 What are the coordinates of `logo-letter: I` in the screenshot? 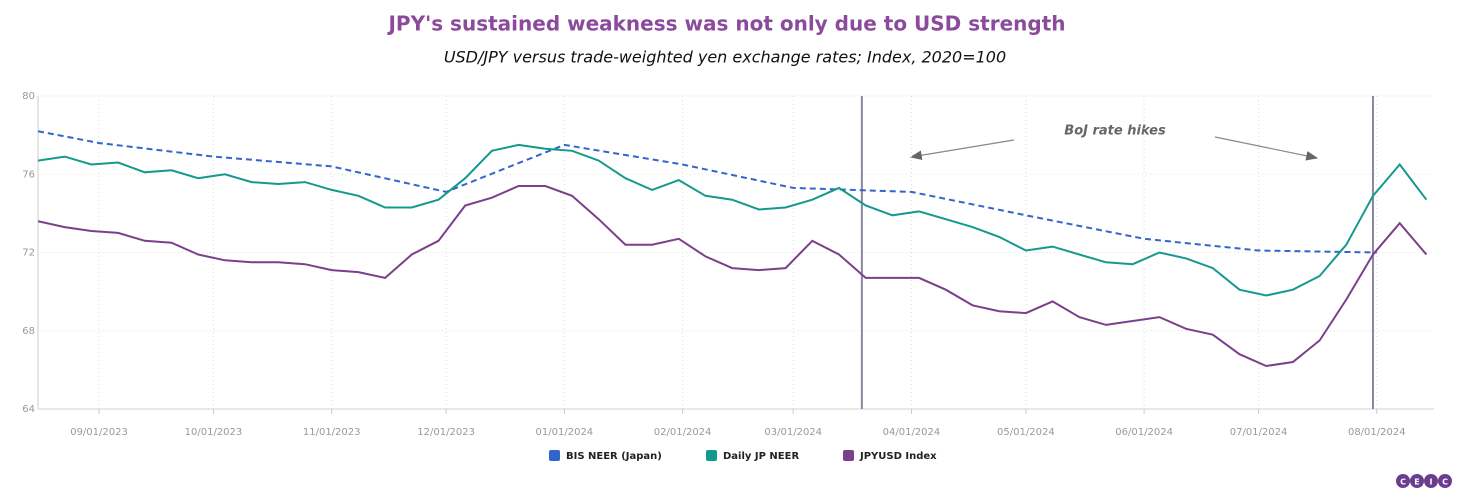 It's located at (1431, 482).